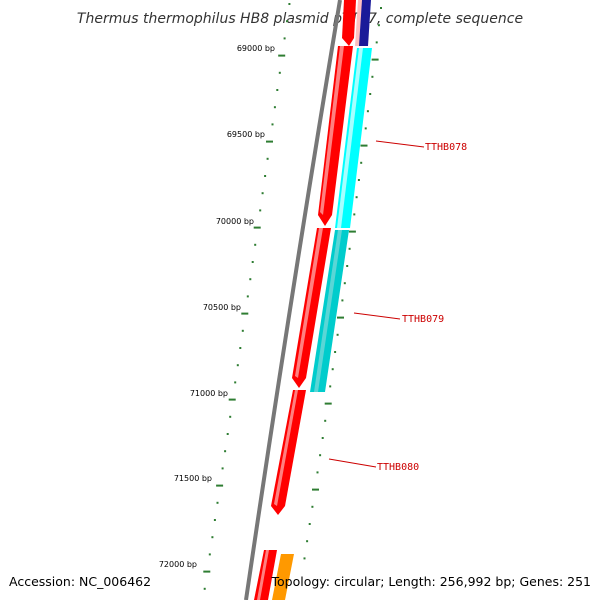 The width and height of the screenshot is (600, 600). I want to click on scale-label-69500: 69500 bp, so click(246, 134).